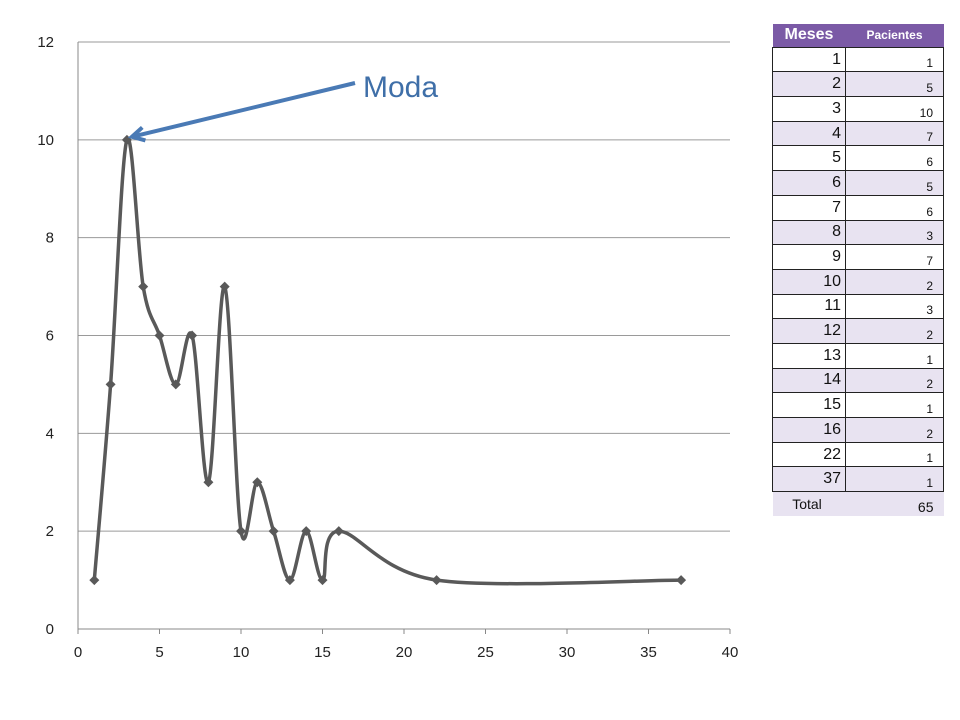 The height and width of the screenshot is (720, 960). I want to click on y-axis-ticks: 0 2 4 6 8 10 12, so click(45, 336).